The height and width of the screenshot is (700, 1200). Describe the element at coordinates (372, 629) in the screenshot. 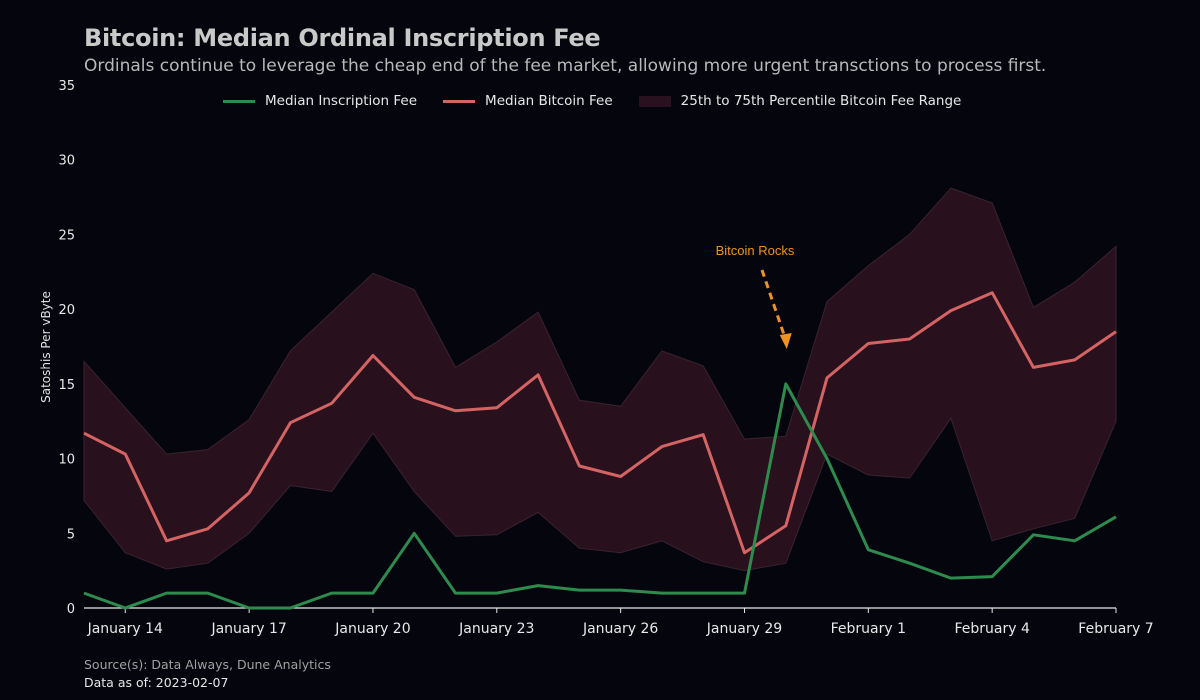

I see `x-tick-label: January 20` at that location.